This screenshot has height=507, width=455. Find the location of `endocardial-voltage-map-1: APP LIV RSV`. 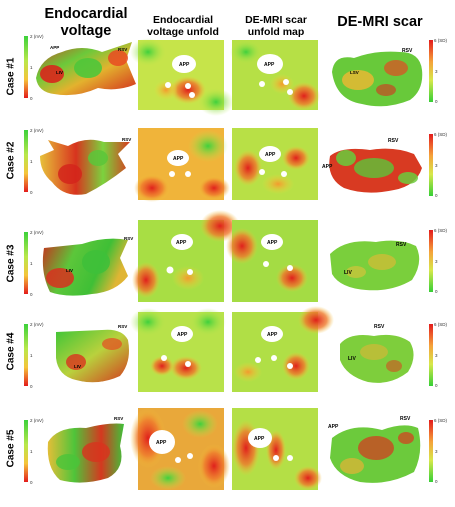

endocardial-voltage-map-1: APP LIV RSV is located at coordinates (86, 69).